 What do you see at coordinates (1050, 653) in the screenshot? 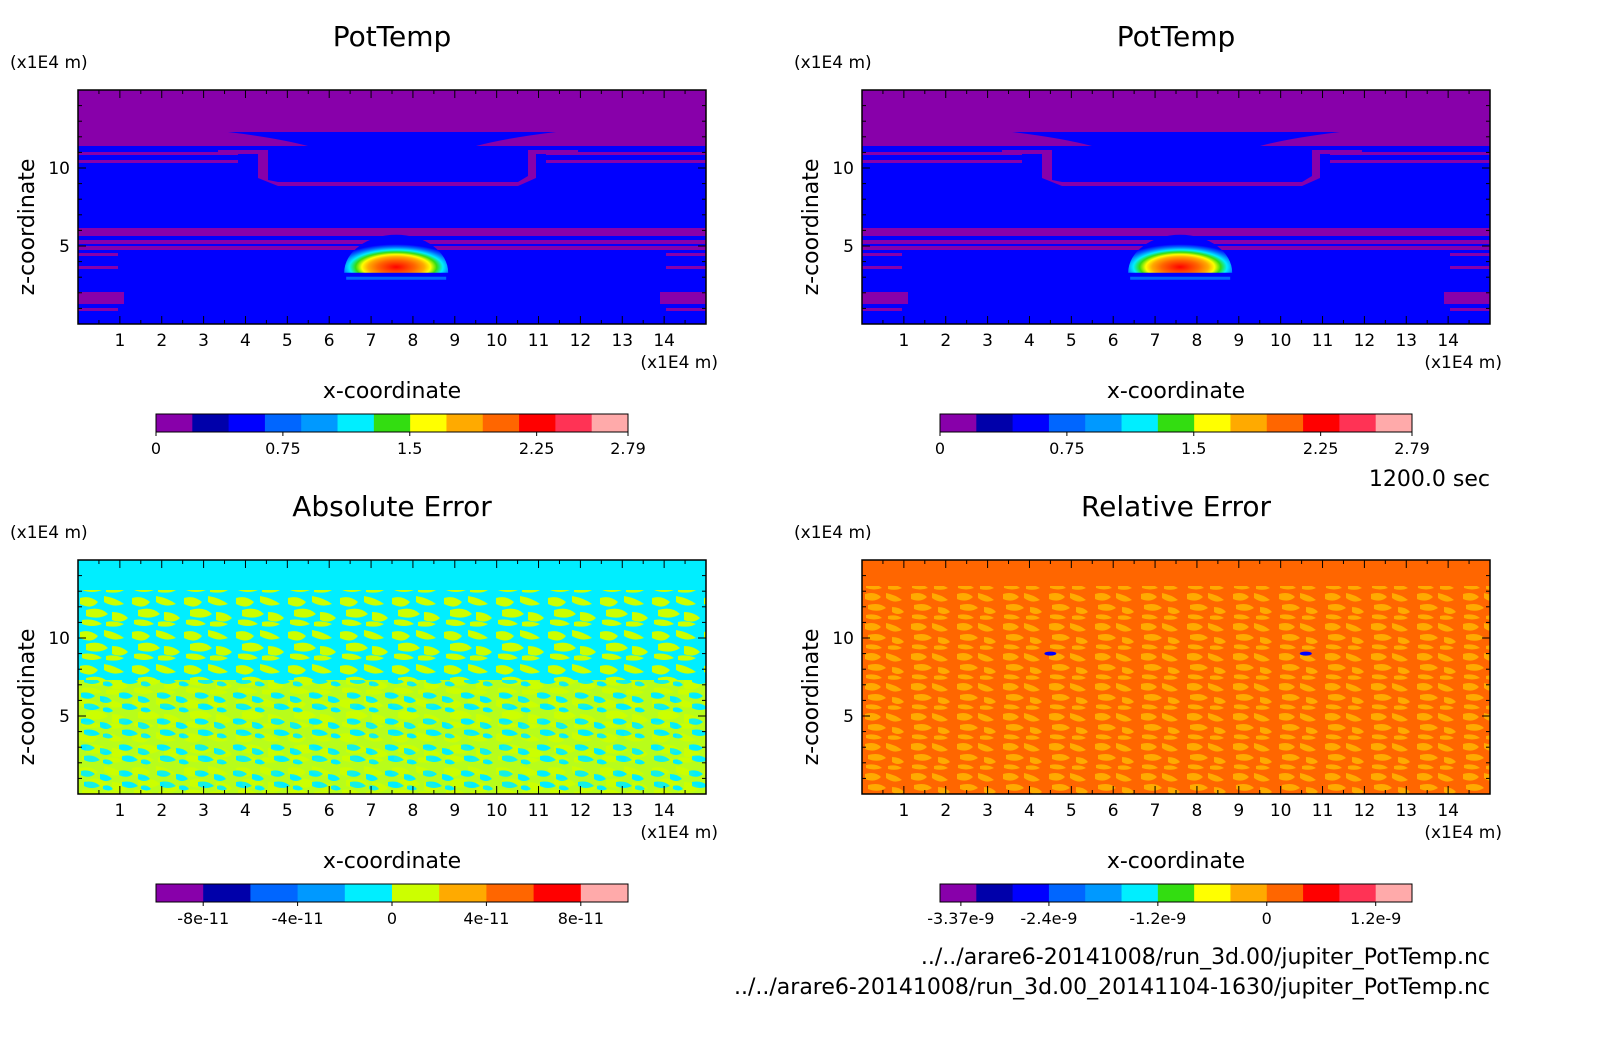
I see `error-spot` at bounding box center [1050, 653].